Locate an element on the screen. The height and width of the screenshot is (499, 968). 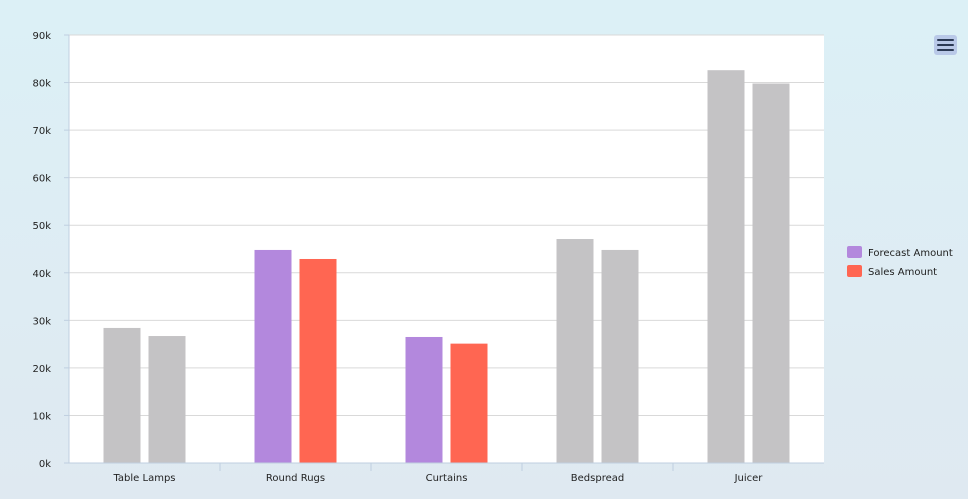
legend-label: Sales Amount is located at coordinates (902, 272).